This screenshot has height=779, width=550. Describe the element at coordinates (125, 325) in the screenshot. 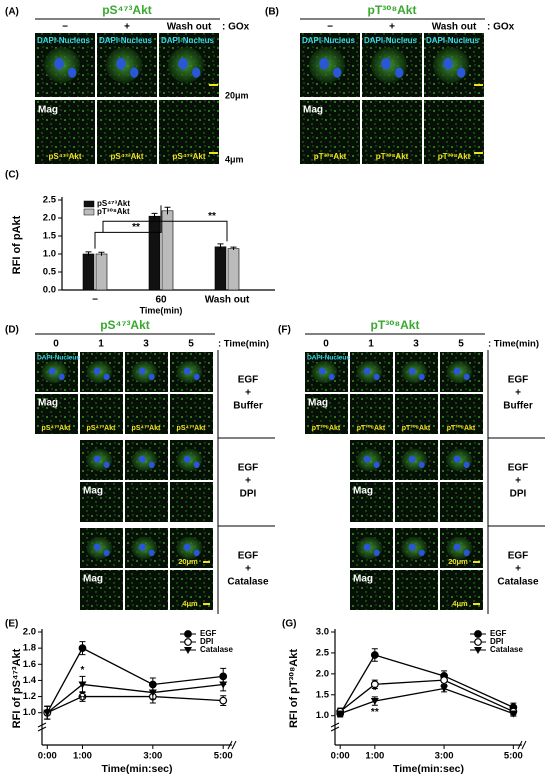

I see `panel-title: pS⁴⁷³Akt` at that location.